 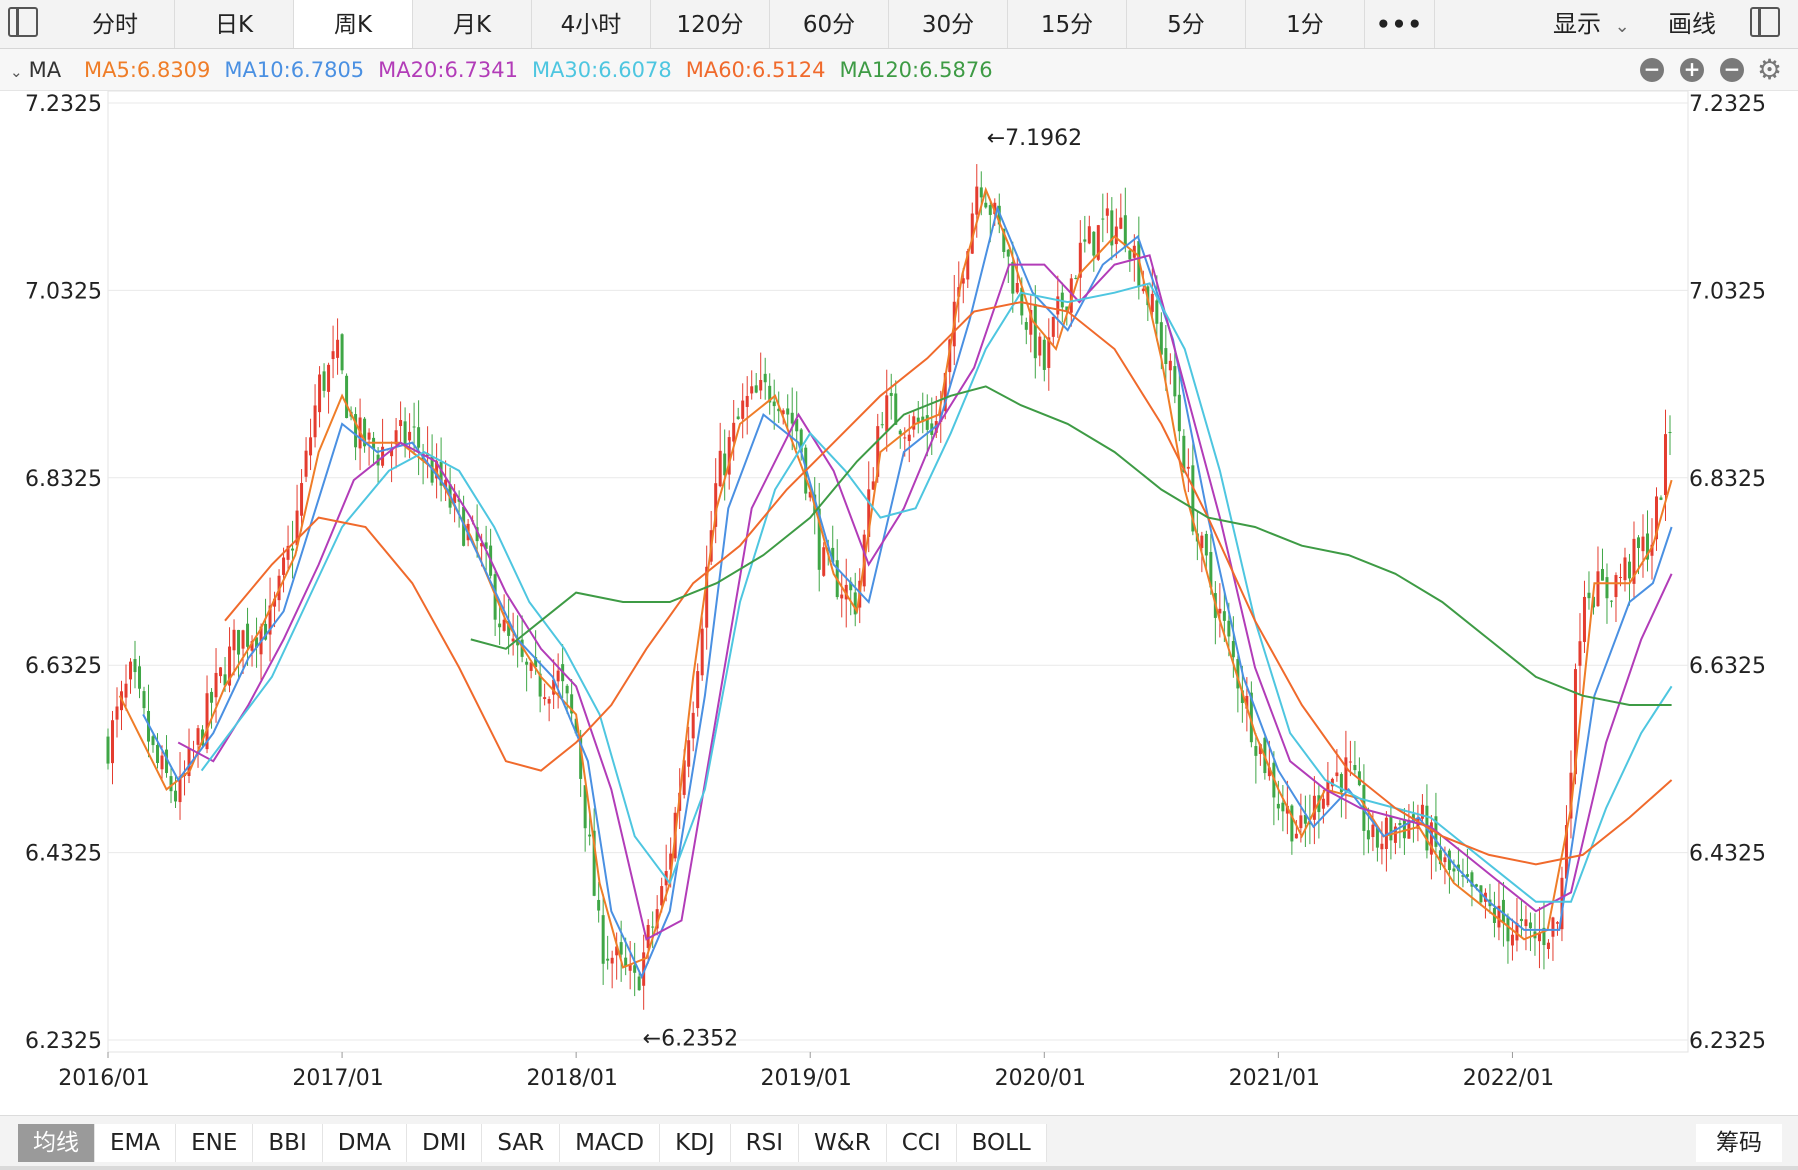 What do you see at coordinates (365, 1143) in the screenshot?
I see `indicator-tab-dma: DMA` at bounding box center [365, 1143].